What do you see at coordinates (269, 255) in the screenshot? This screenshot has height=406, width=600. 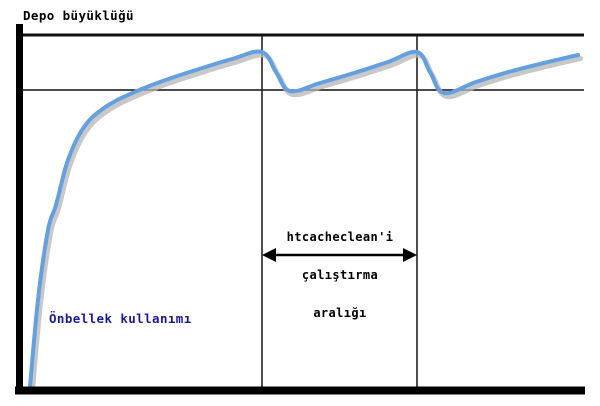 I see `interval-arrow-head-left` at bounding box center [269, 255].